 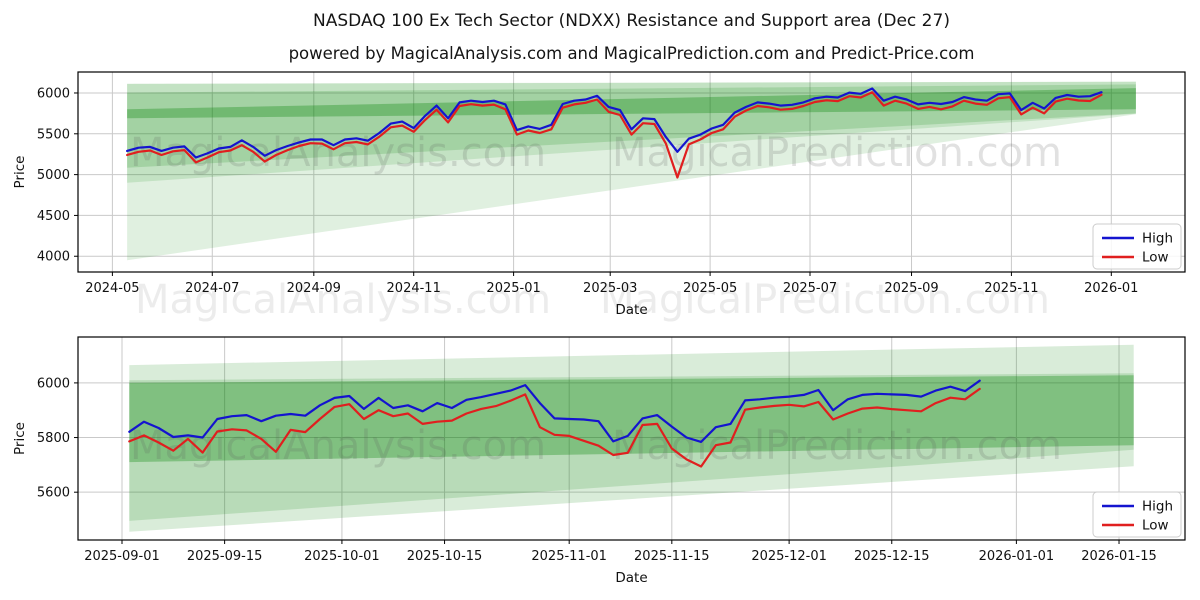 I want to click on x-tick-label: 2025-11-01, so click(x=569, y=556).